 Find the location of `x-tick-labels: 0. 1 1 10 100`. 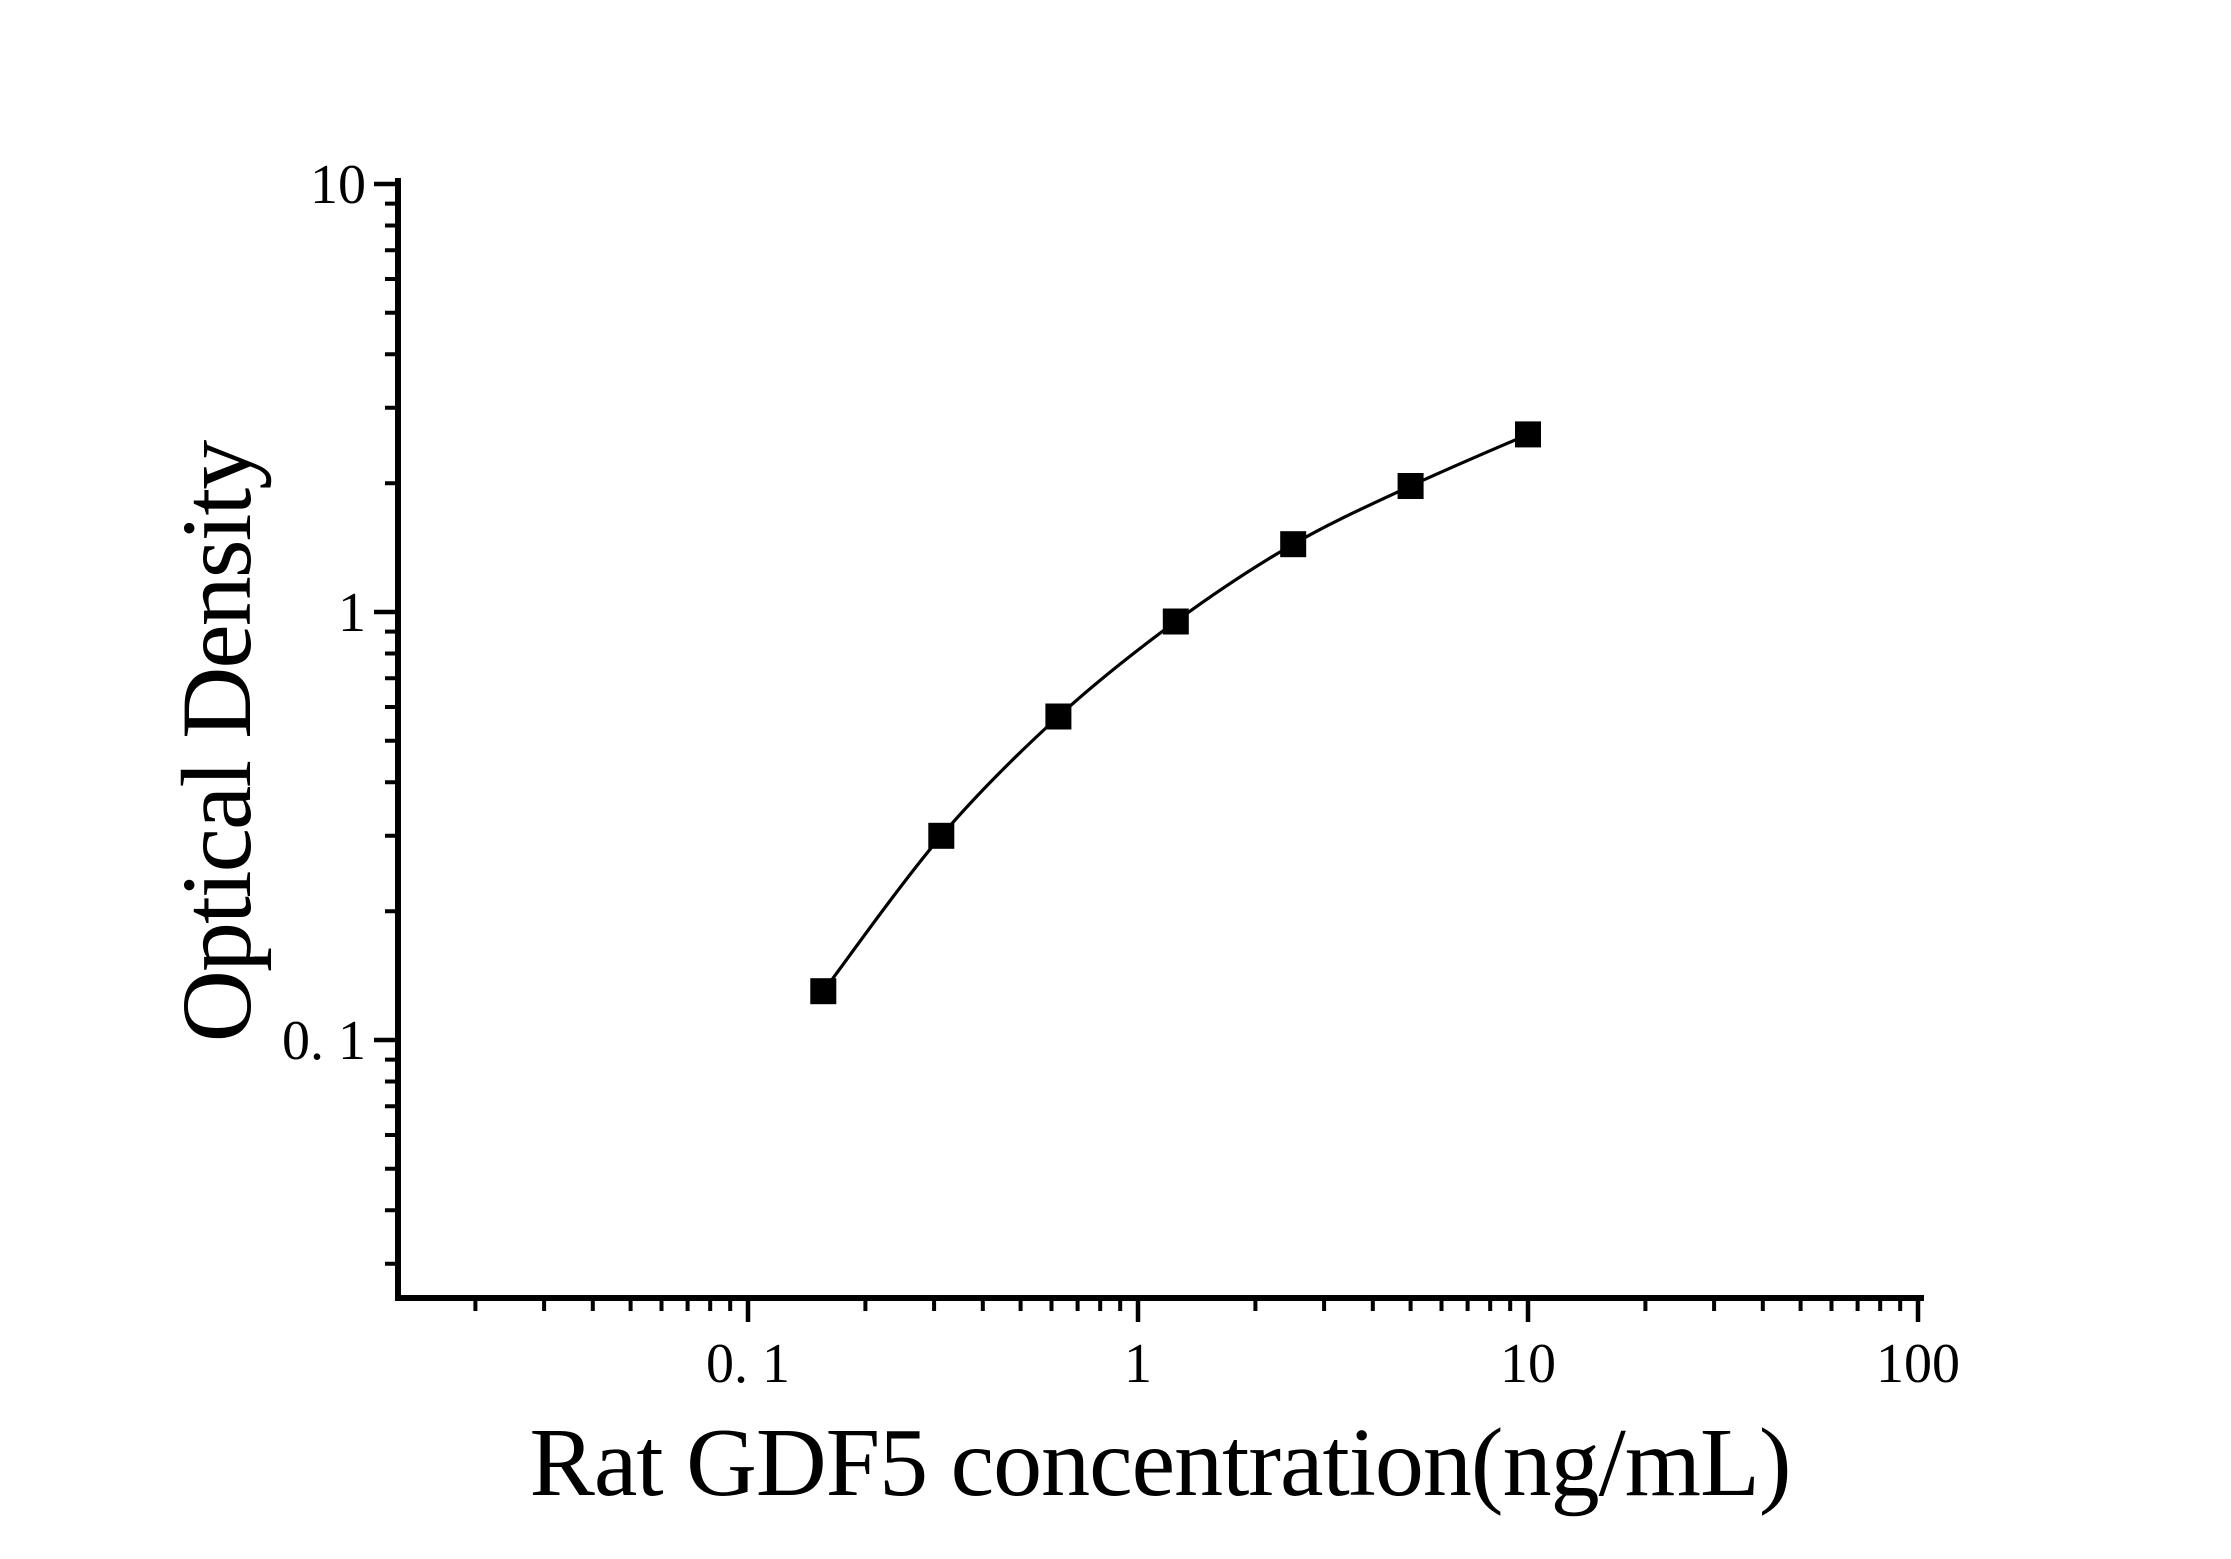

x-tick-labels: 0. 1 1 10 100 is located at coordinates (1333, 1364).